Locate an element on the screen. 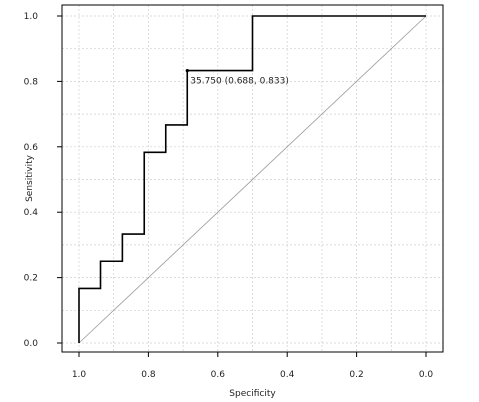  y-tick-label: 0.8 is located at coordinates (31, 82).